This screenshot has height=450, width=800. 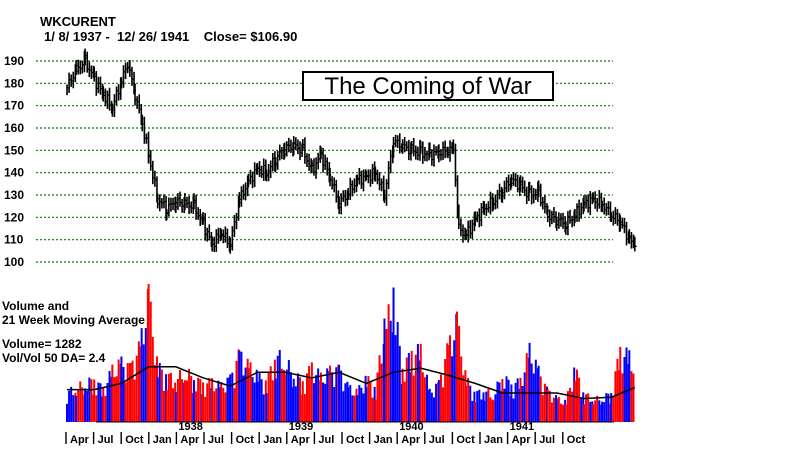 I want to click on y-tick-label: 160, so click(x=14, y=128).